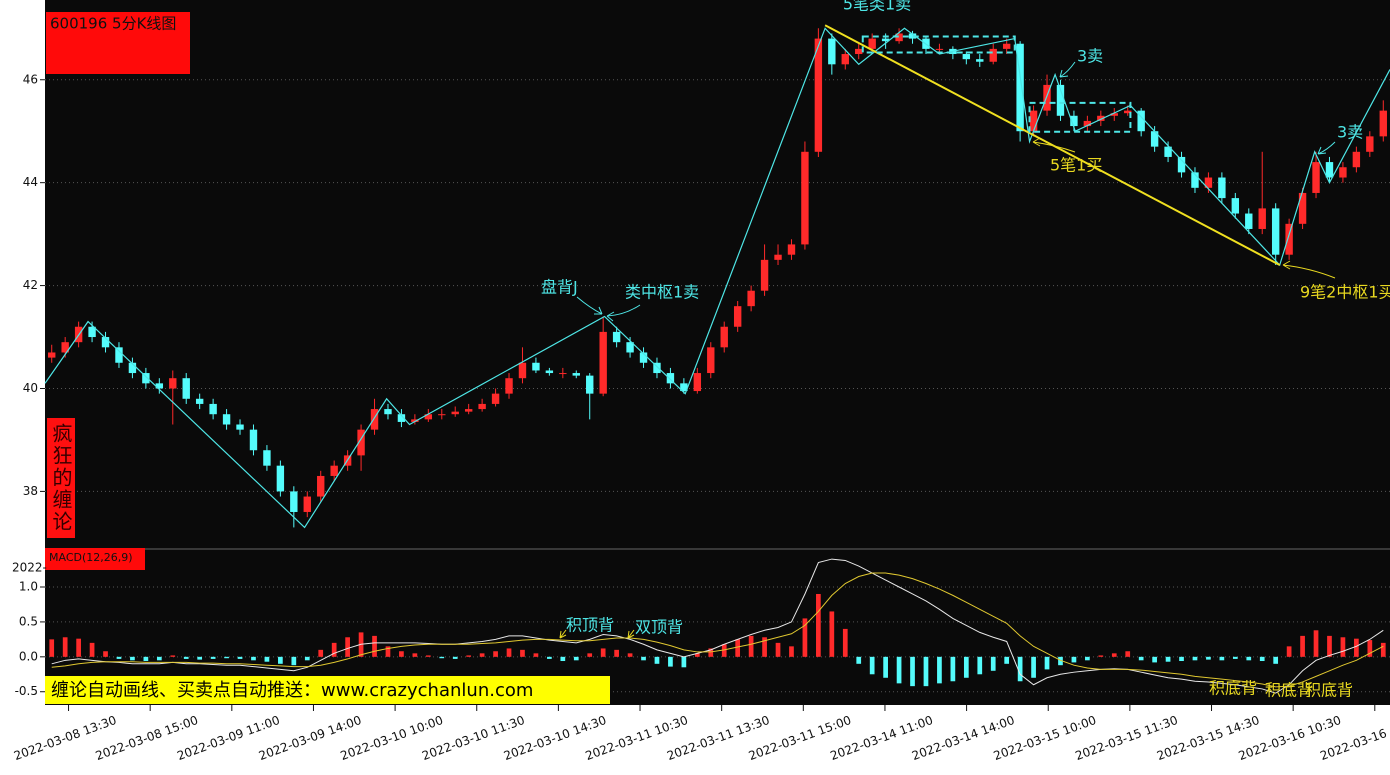 The height and width of the screenshot is (775, 1390). Describe the element at coordinates (95, 559) in the screenshot. I see `macd-title-box` at that location.